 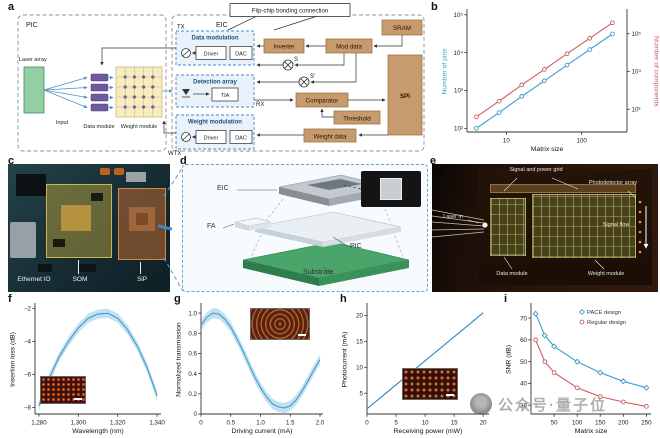 I want to click on inverter-label: Inverter, so click(x=284, y=47).